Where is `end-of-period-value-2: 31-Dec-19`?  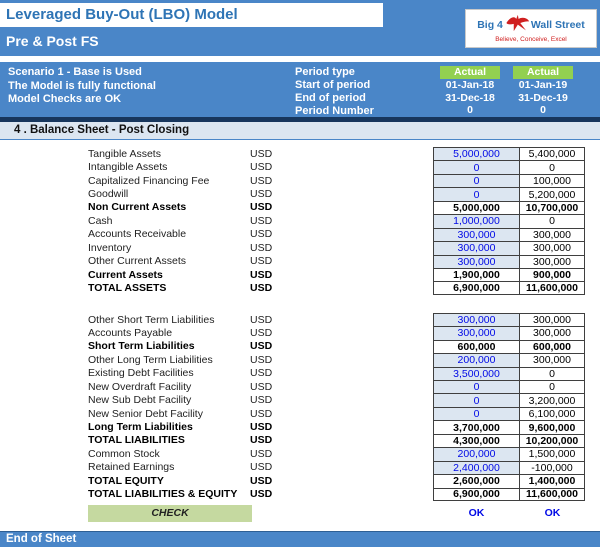
end-of-period-value-2: 31-Dec-19 is located at coordinates (543, 97).